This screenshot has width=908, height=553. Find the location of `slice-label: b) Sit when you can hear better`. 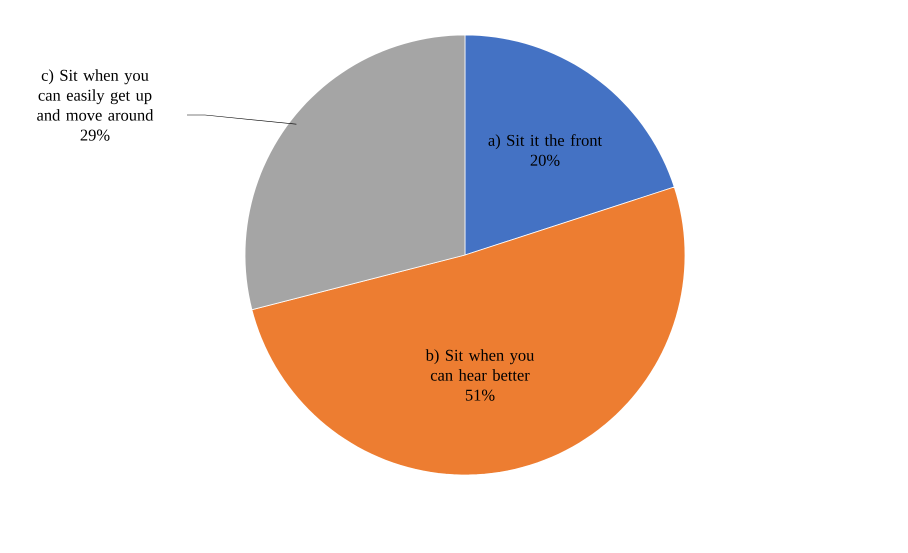

slice-label: b) Sit when you can hear better is located at coordinates (480, 365).